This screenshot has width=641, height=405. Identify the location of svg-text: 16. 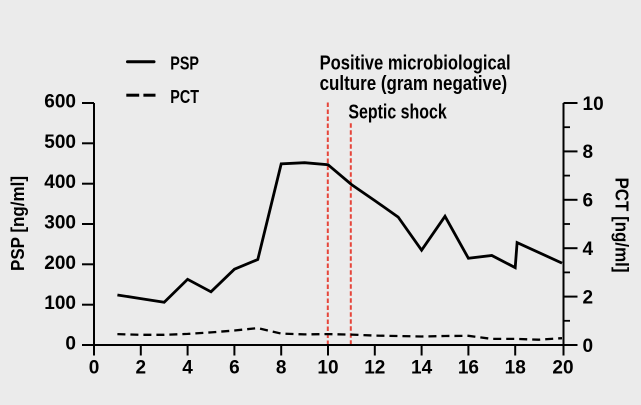
(468, 368).